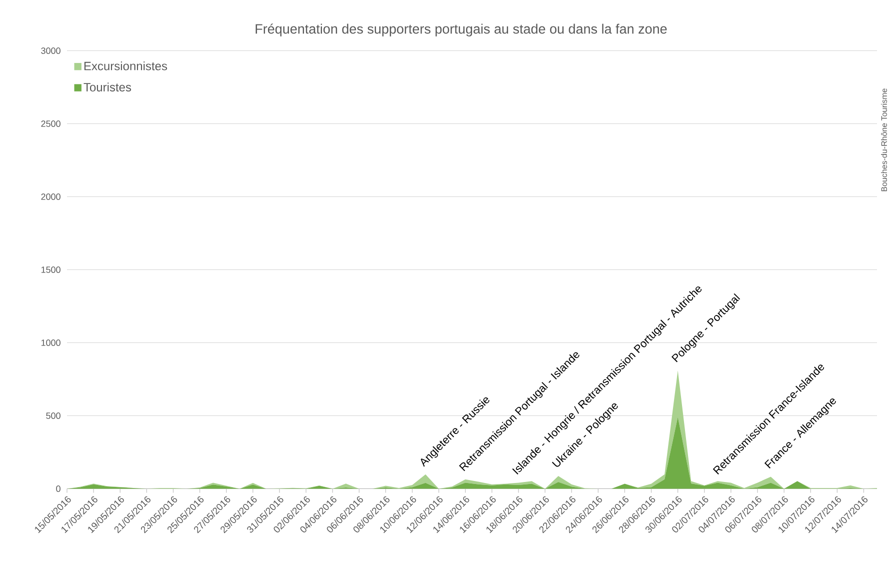 This screenshot has height=571, width=894. Describe the element at coordinates (58, 489) in the screenshot. I see `y-tick-label: 0` at that location.